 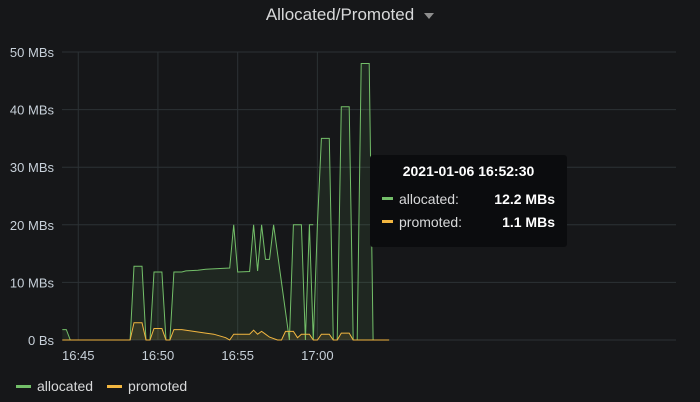 I want to click on legend-item-allocated: allocated, so click(x=54, y=386).